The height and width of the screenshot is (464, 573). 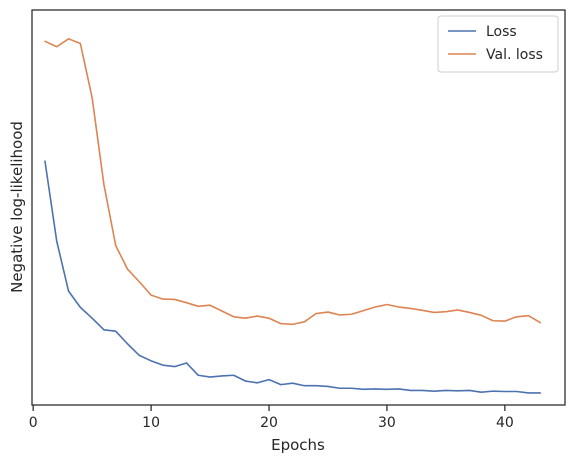 What do you see at coordinates (33, 423) in the screenshot?
I see `x-tick-label: 0` at bounding box center [33, 423].